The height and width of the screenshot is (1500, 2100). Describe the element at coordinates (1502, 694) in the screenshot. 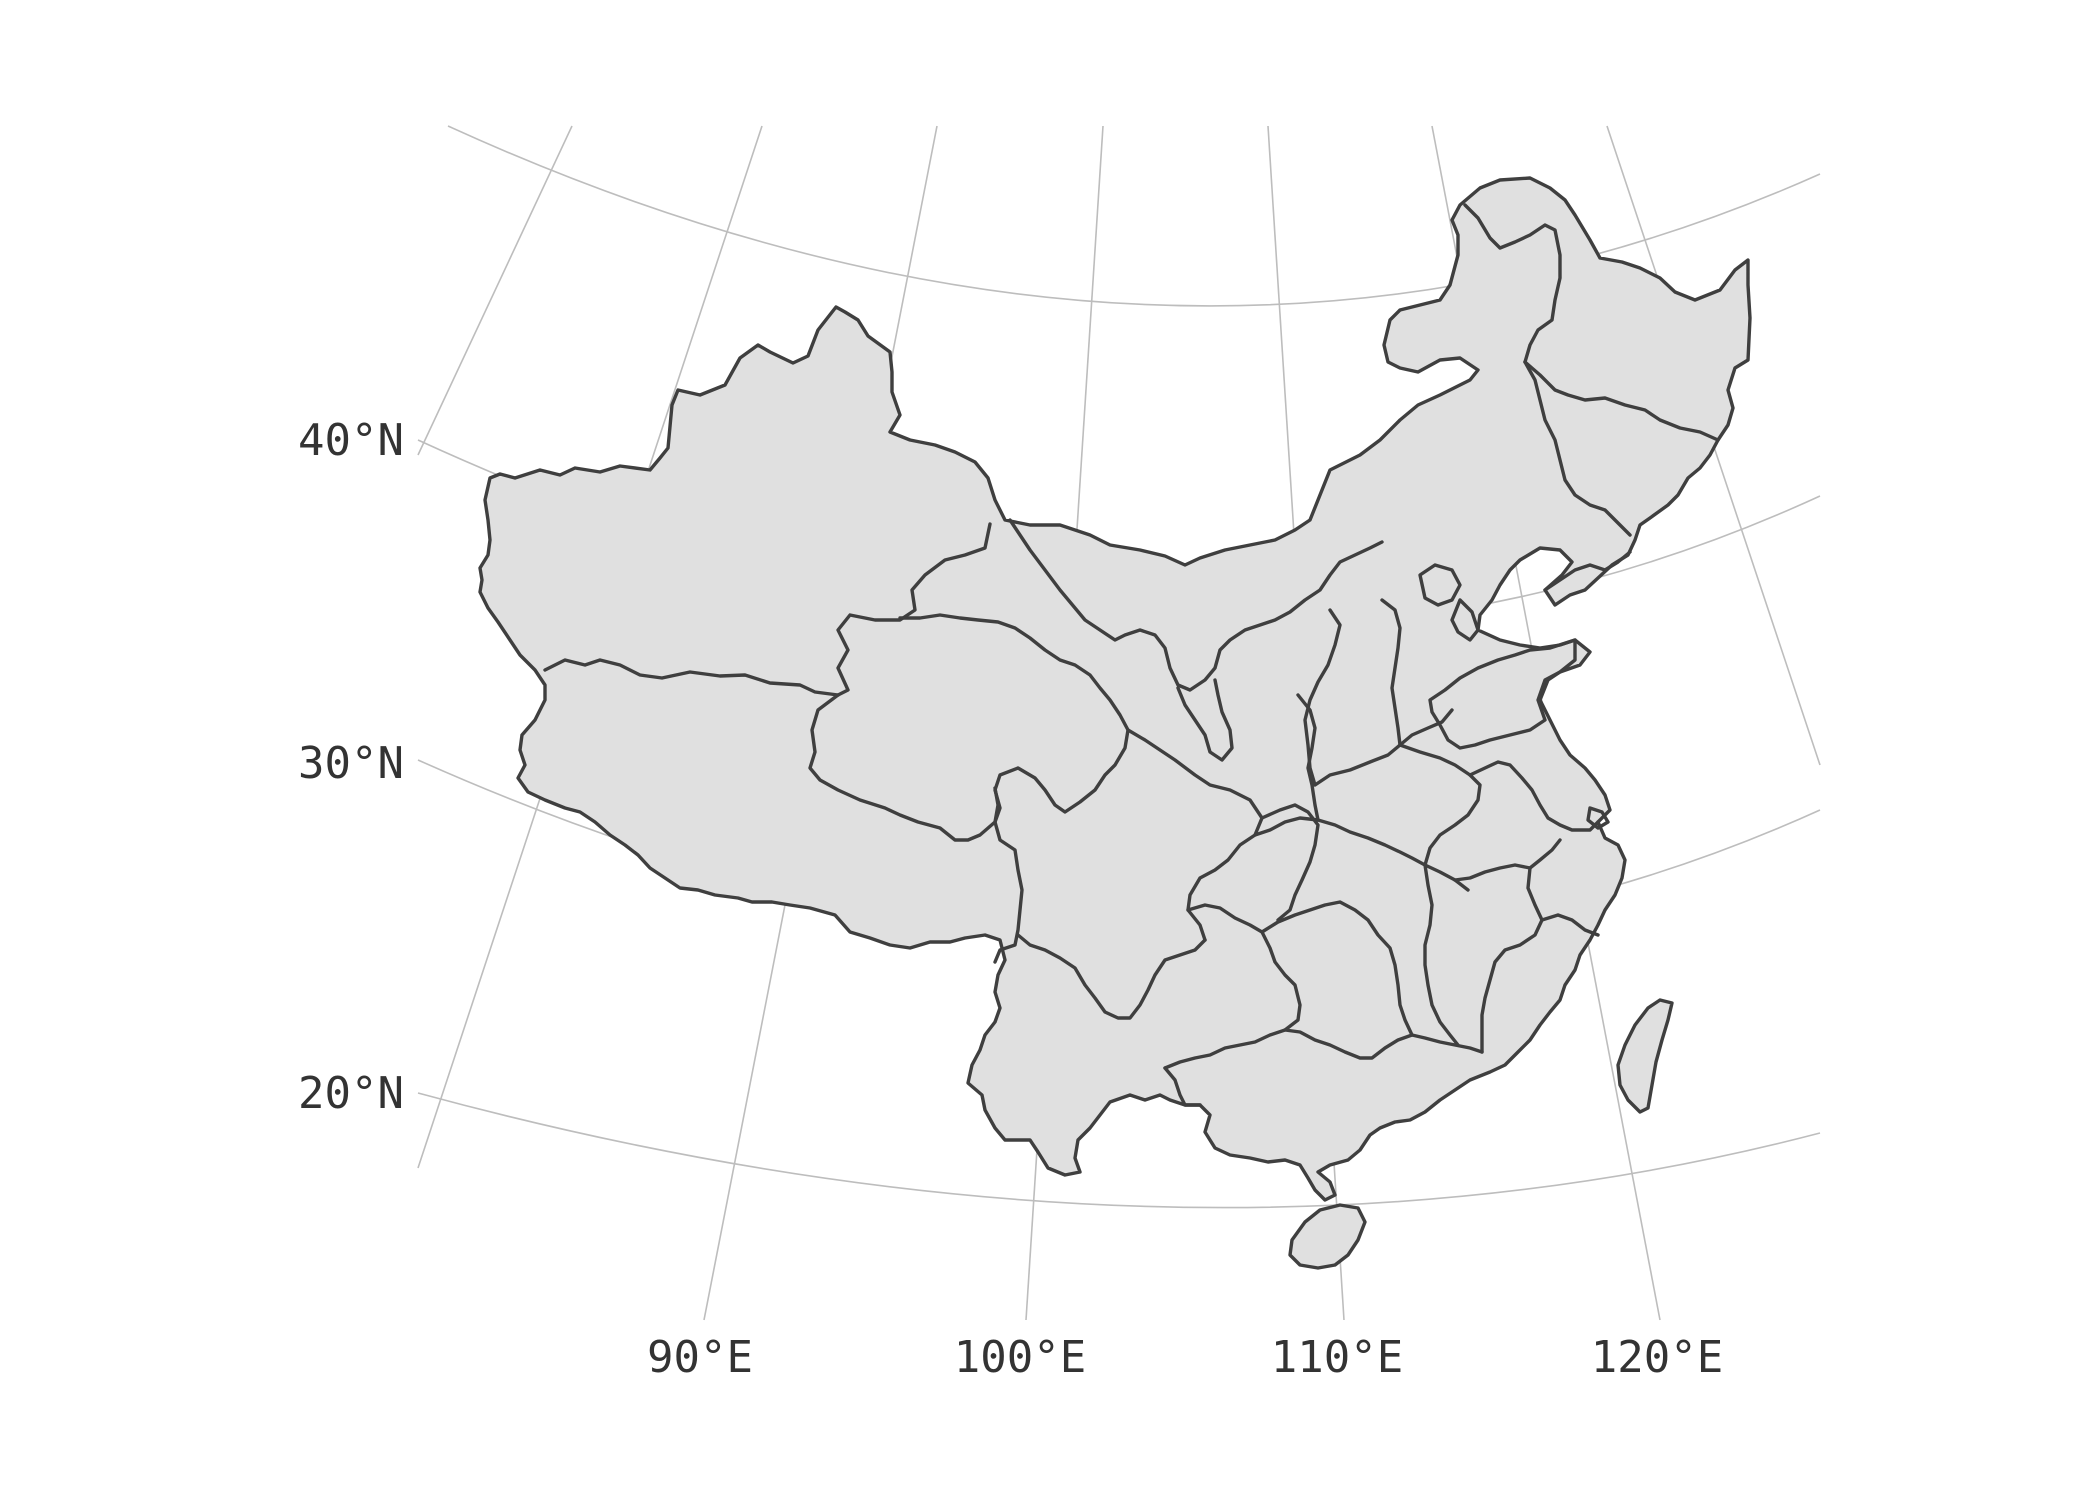

I see `boundary-shandong` at that location.